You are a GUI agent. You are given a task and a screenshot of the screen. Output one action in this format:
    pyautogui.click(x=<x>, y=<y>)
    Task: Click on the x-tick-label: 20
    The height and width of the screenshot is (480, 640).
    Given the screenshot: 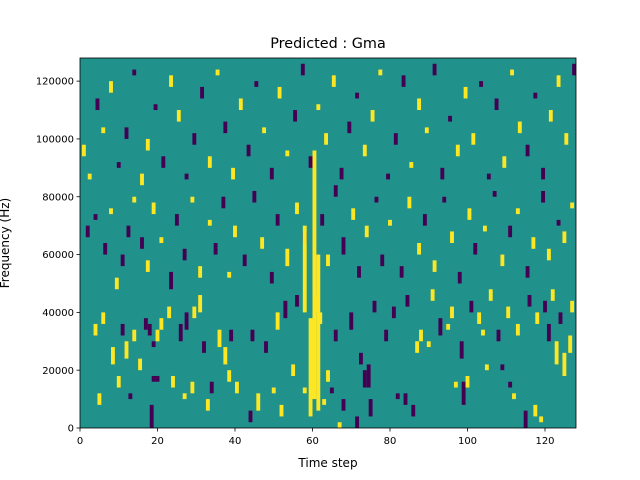 What is the action you would take?
    pyautogui.click(x=157, y=441)
    